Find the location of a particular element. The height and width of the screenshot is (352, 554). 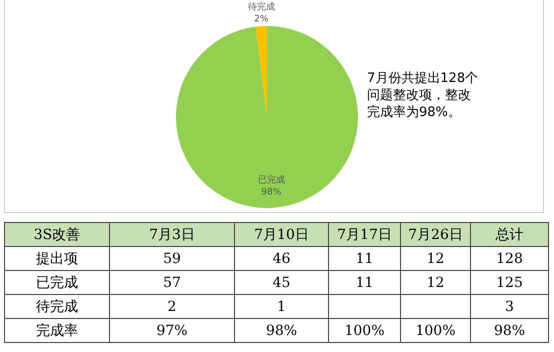

text: 3 is located at coordinates (509, 306).